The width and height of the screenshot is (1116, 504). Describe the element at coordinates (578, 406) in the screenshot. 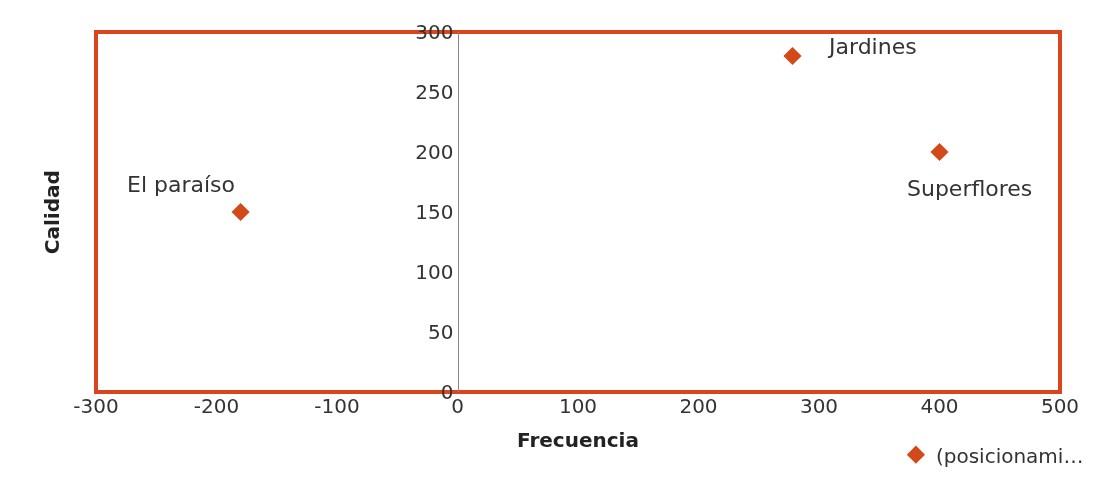

I see `x-tick-label: 100` at that location.